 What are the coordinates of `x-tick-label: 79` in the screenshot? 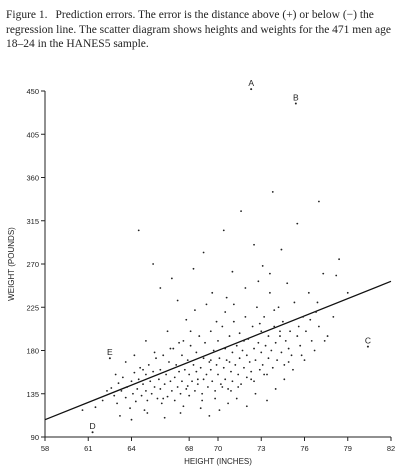 It's located at (348, 448).